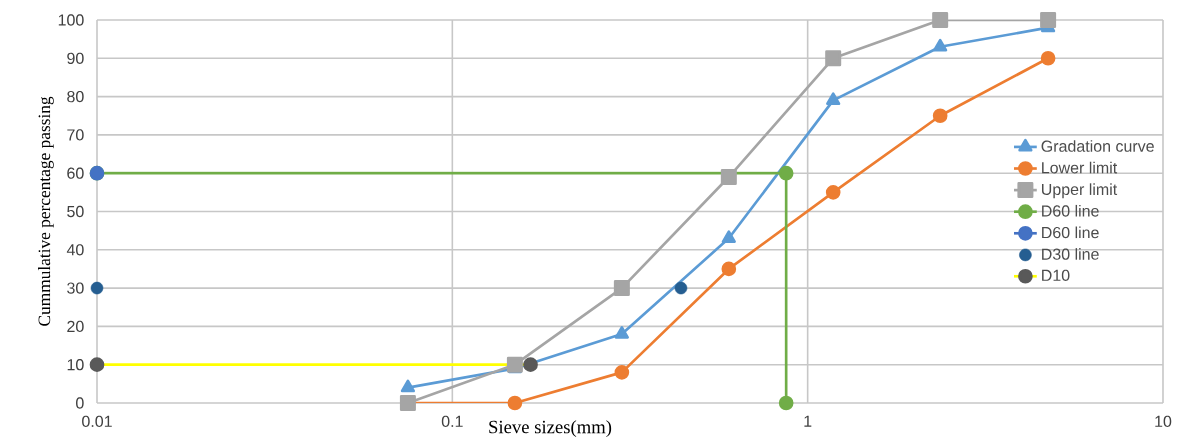 This screenshot has width=1189, height=445. What do you see at coordinates (1080, 167) in the screenshot?
I see `legend-label: Lower limit` at bounding box center [1080, 167].